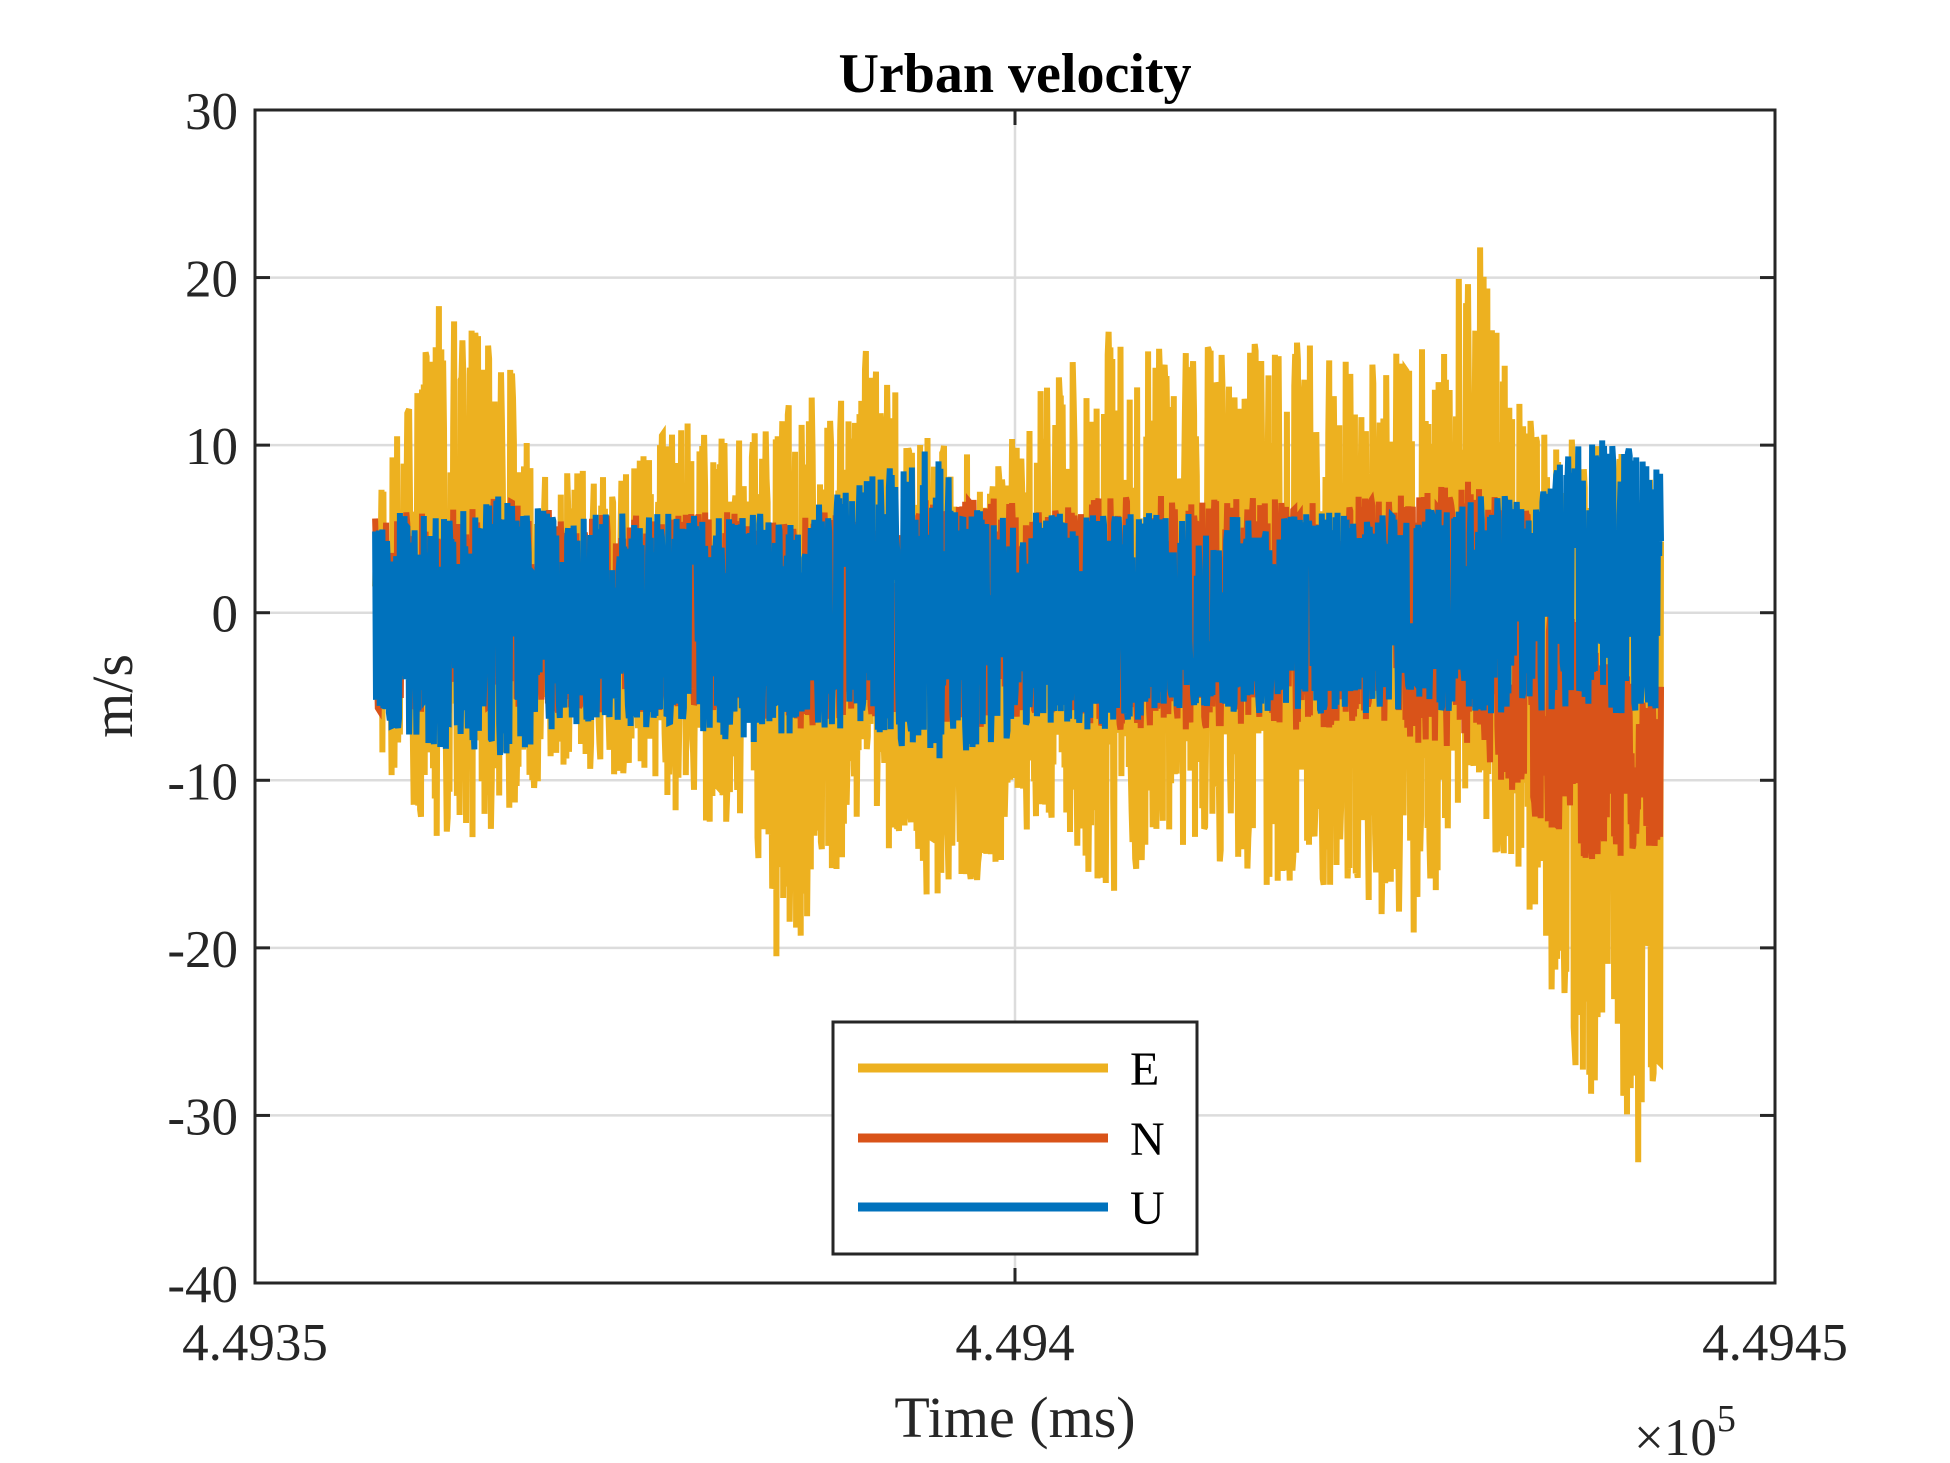  I want to click on legend-label-n: N, so click(1147, 1139).